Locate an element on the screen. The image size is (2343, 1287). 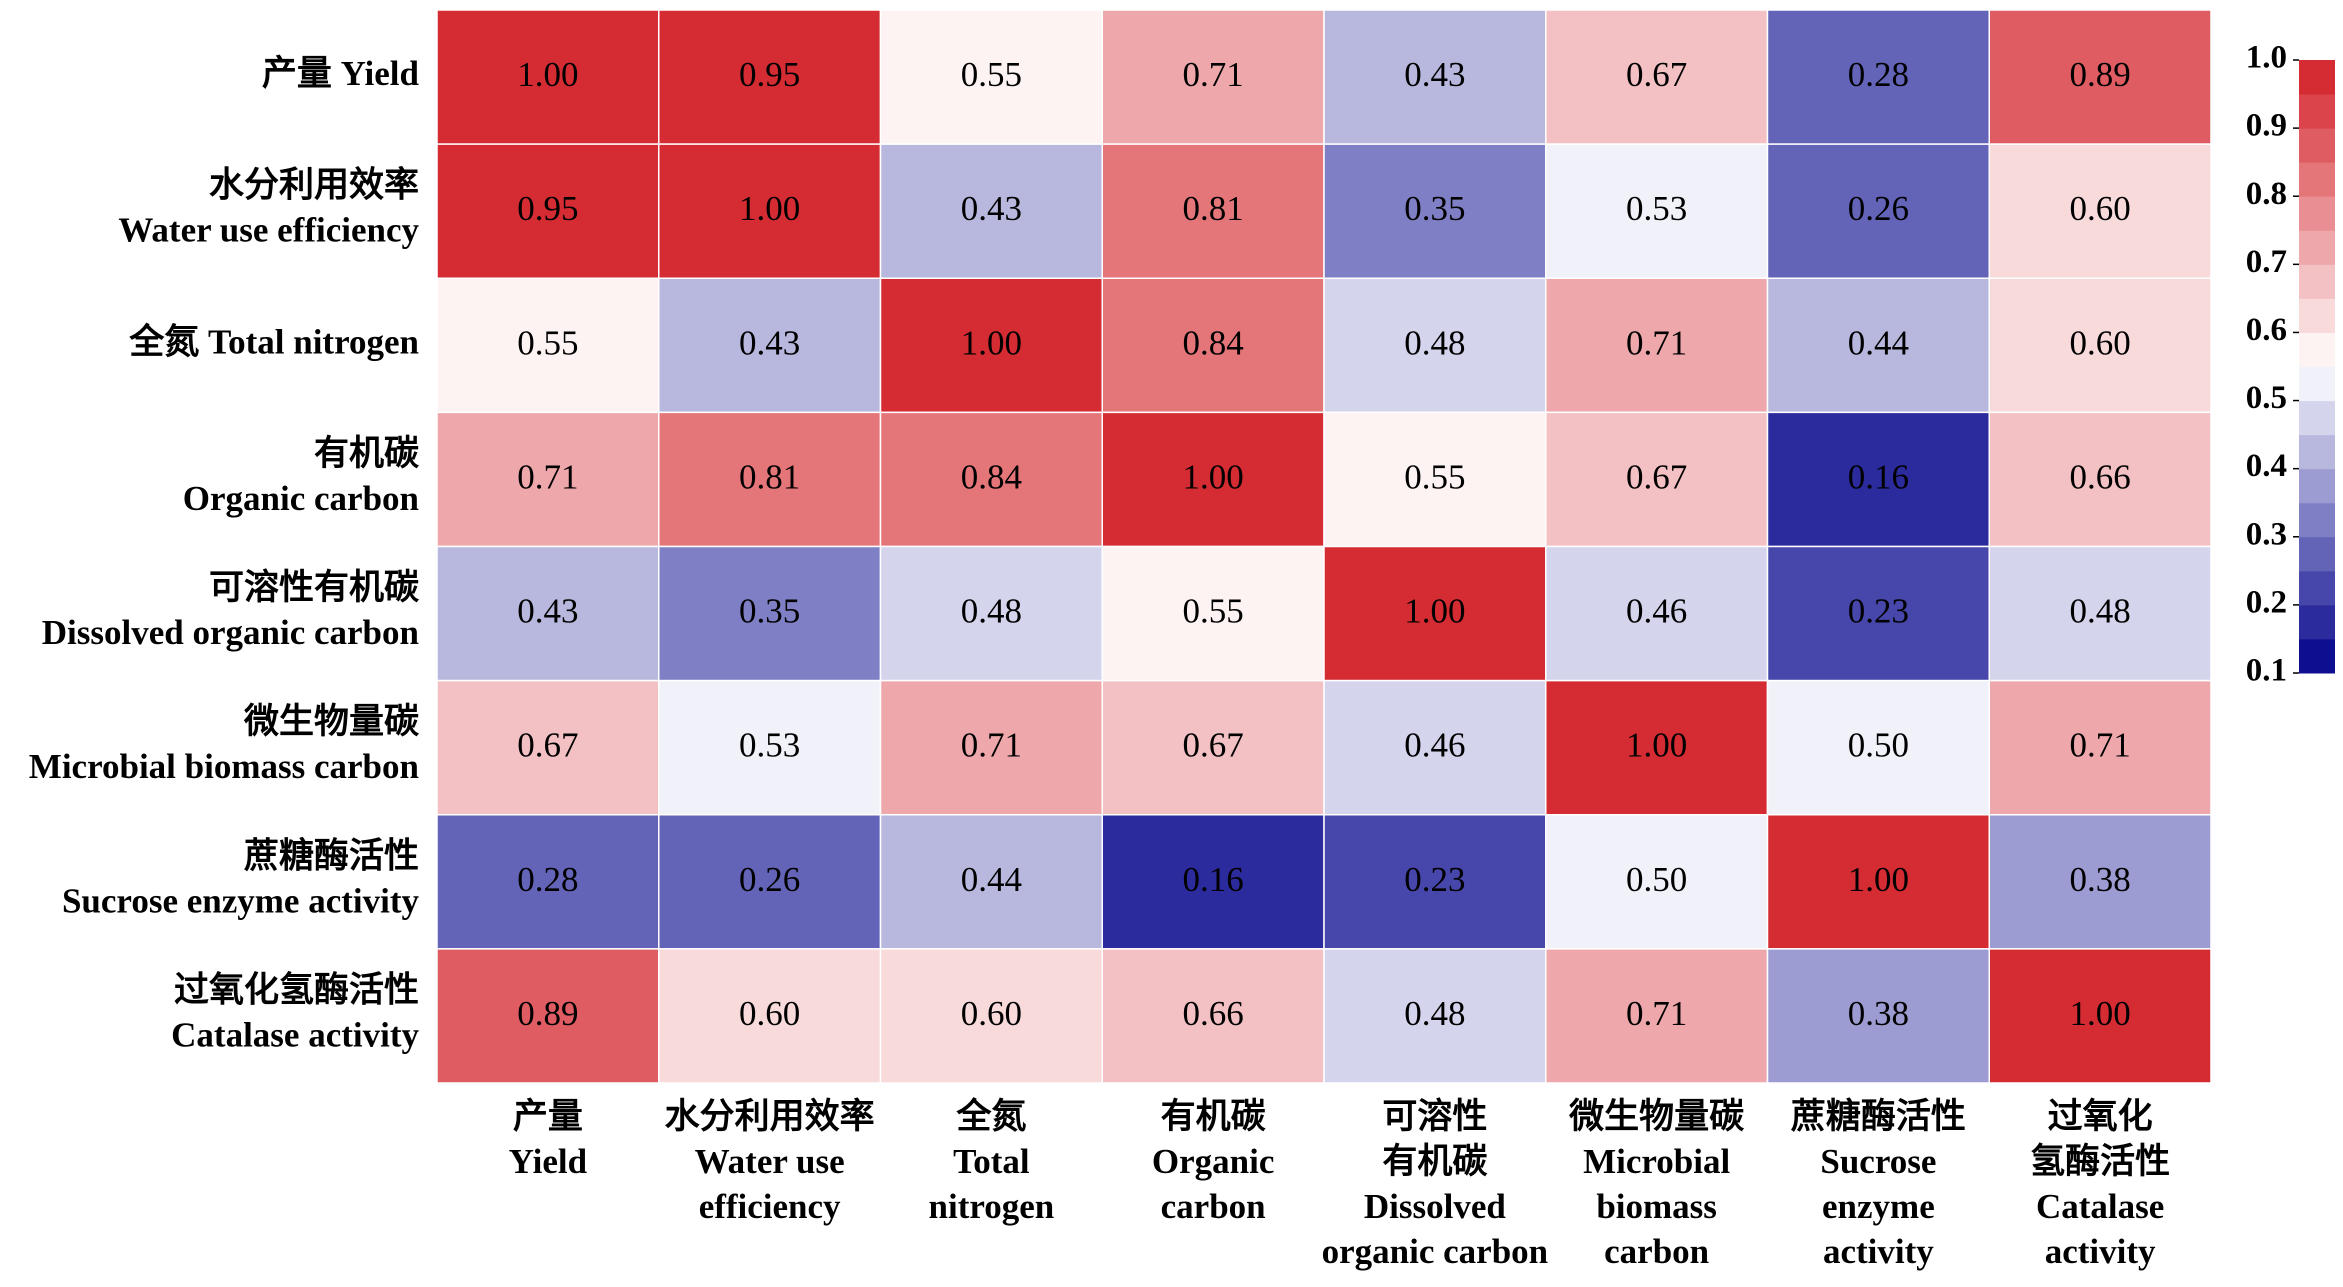
col-label: Total is located at coordinates (991, 1161).